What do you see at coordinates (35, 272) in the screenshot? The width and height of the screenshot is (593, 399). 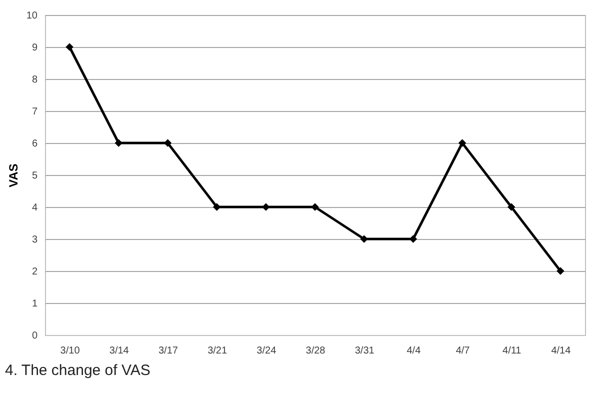 I see `y-tick-label: 2` at bounding box center [35, 272].